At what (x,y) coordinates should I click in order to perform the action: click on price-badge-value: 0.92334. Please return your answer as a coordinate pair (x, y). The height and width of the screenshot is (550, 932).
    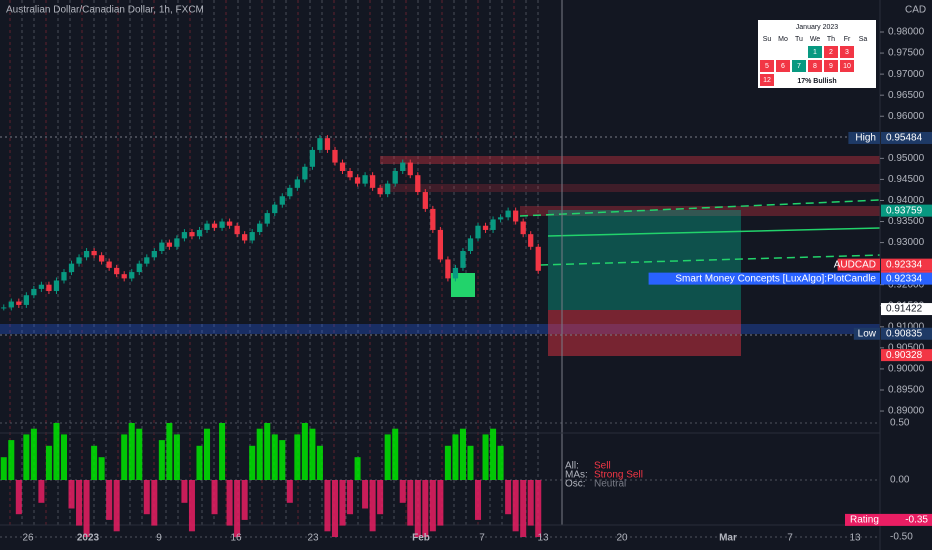
    Looking at the image, I should click on (904, 278).